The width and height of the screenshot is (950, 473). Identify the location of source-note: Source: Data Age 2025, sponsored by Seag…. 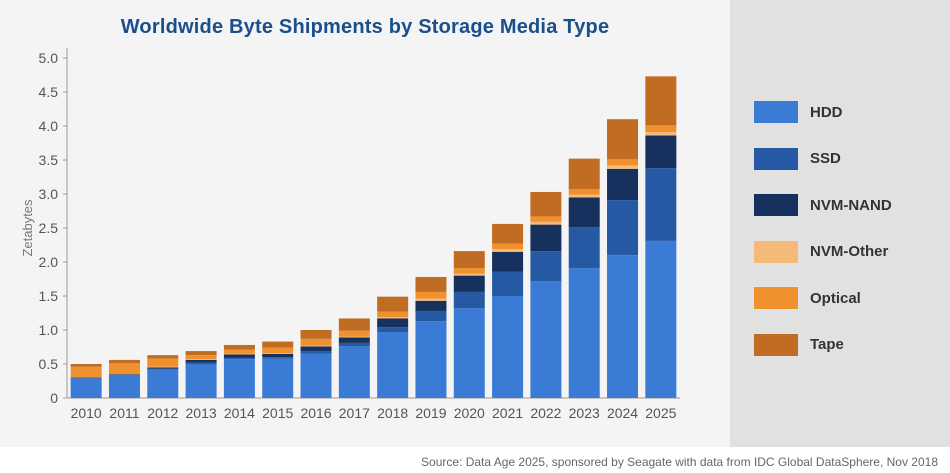
(679, 462).